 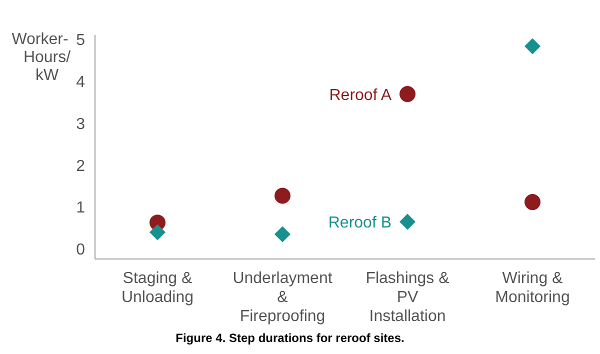 What do you see at coordinates (360, 223) in the screenshot?
I see `series-label: Reroof B` at bounding box center [360, 223].